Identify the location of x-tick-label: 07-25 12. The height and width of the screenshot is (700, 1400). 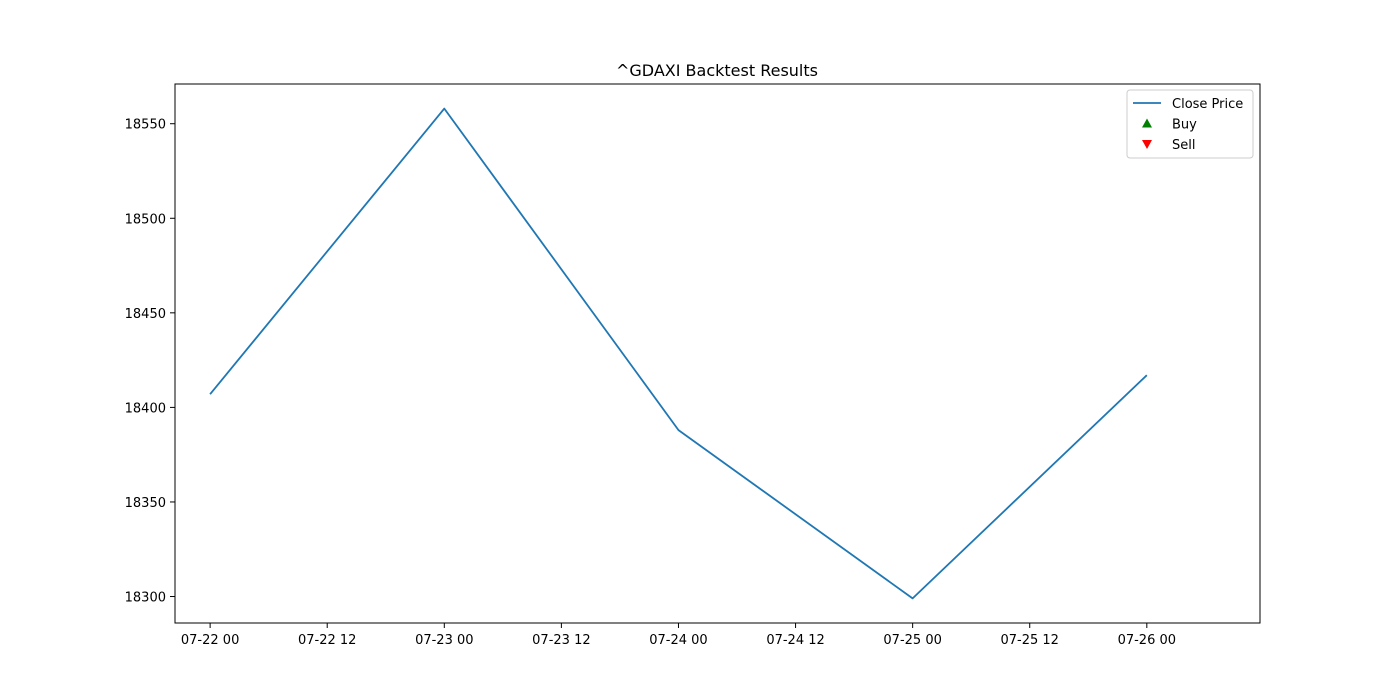
(1030, 640).